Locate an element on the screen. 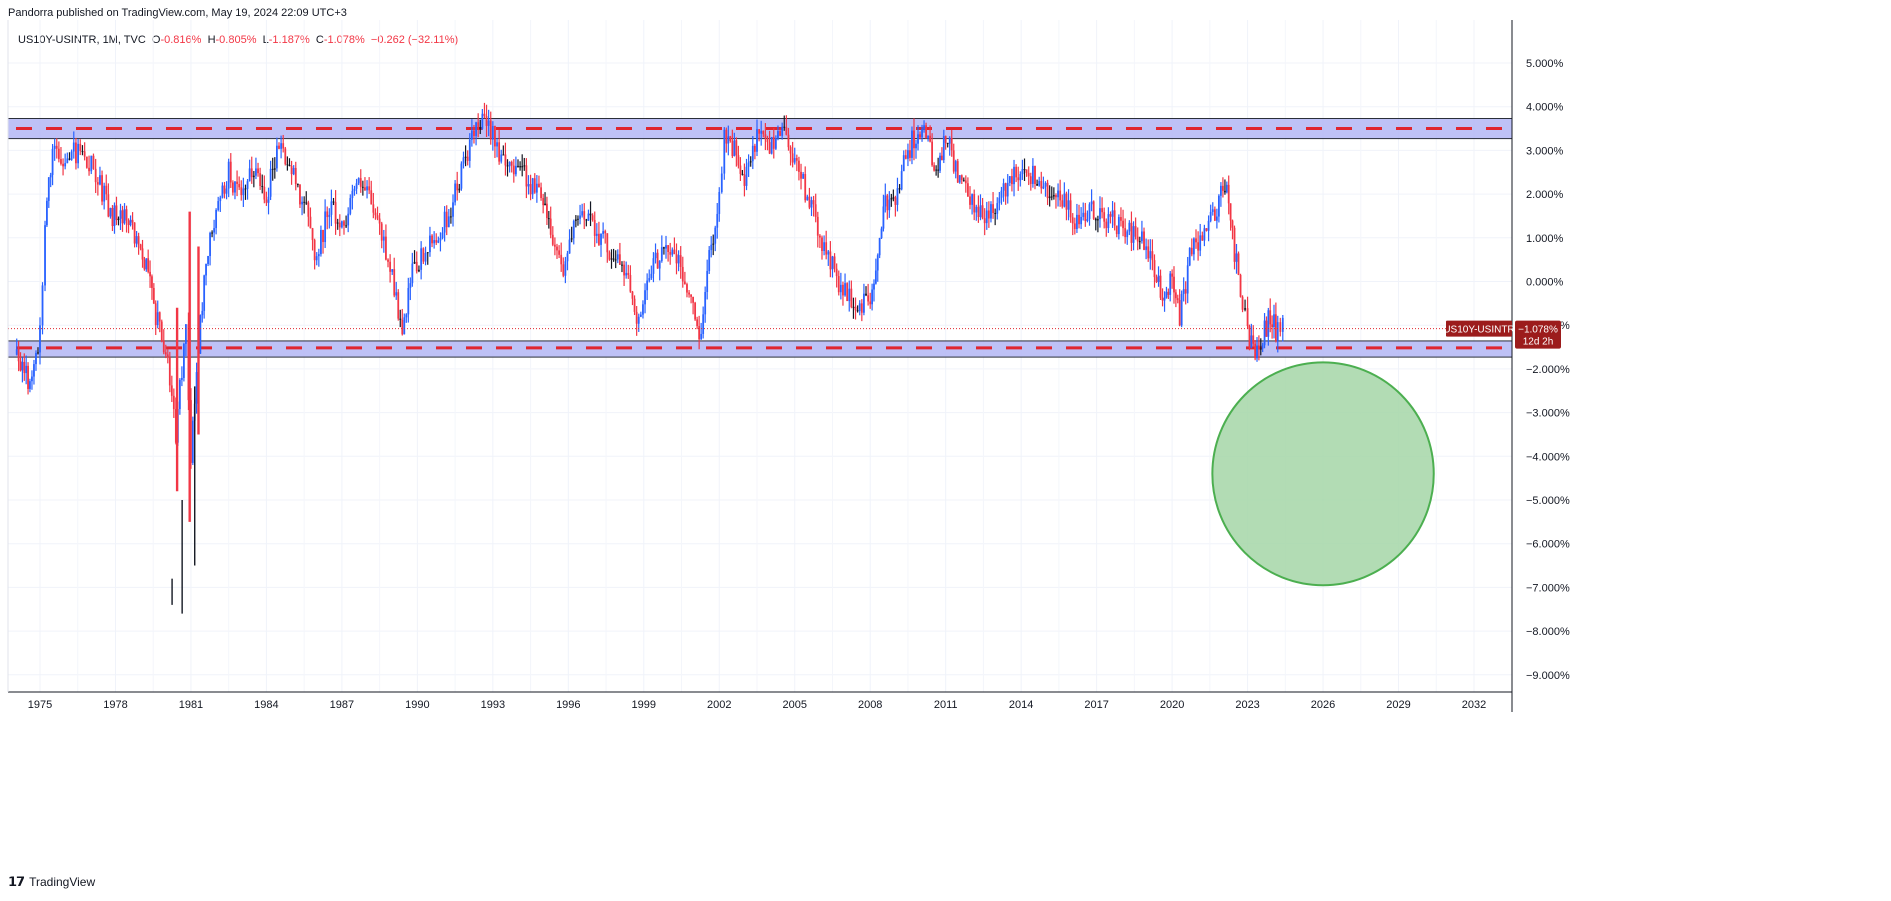 The width and height of the screenshot is (1891, 901). target-circle-shape is located at coordinates (1323, 474).